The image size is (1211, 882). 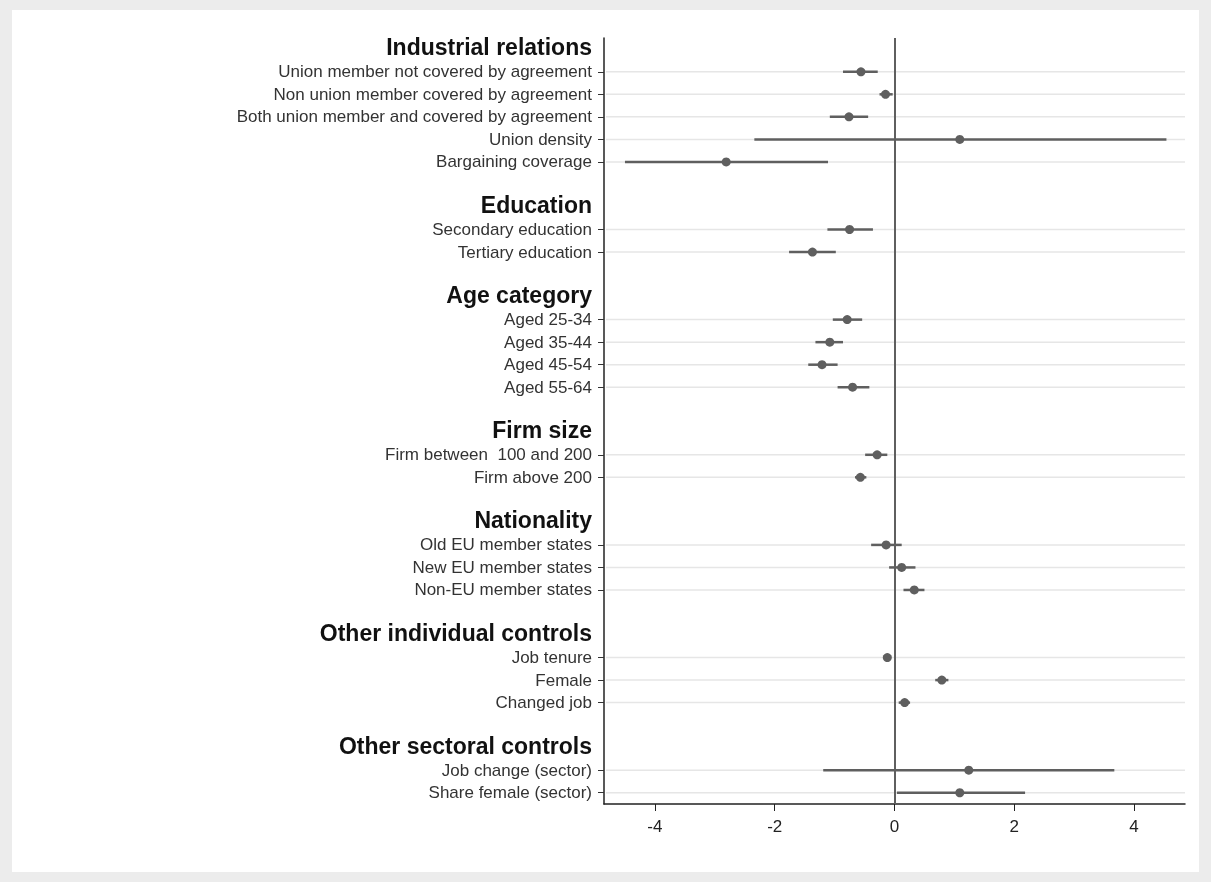 What do you see at coordinates (503, 590) in the screenshot?
I see `y-tick-label: Non-EU member states` at bounding box center [503, 590].